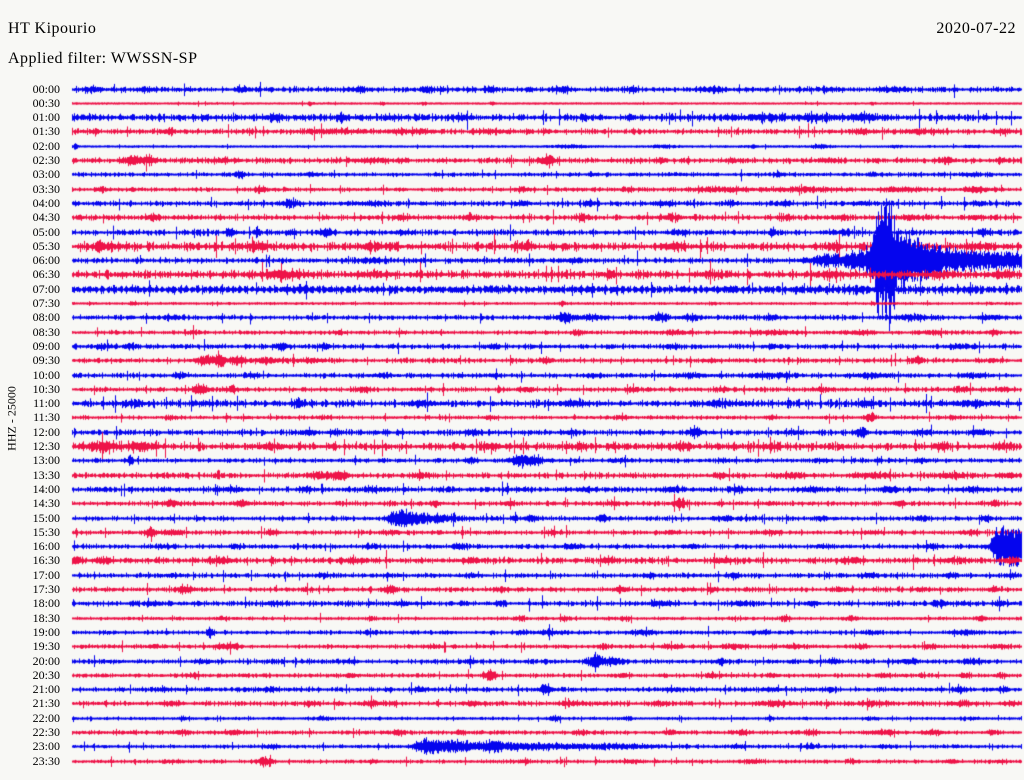 Image resolution: width=1024 pixels, height=780 pixels. What do you see at coordinates (52, 28) in the screenshot?
I see `station-name: HT Kipourio` at bounding box center [52, 28].